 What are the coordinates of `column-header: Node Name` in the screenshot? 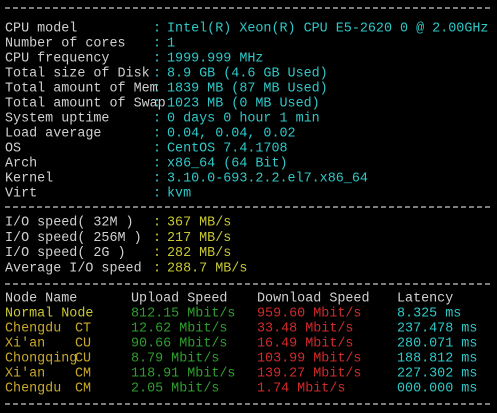 It's located at (41, 299).